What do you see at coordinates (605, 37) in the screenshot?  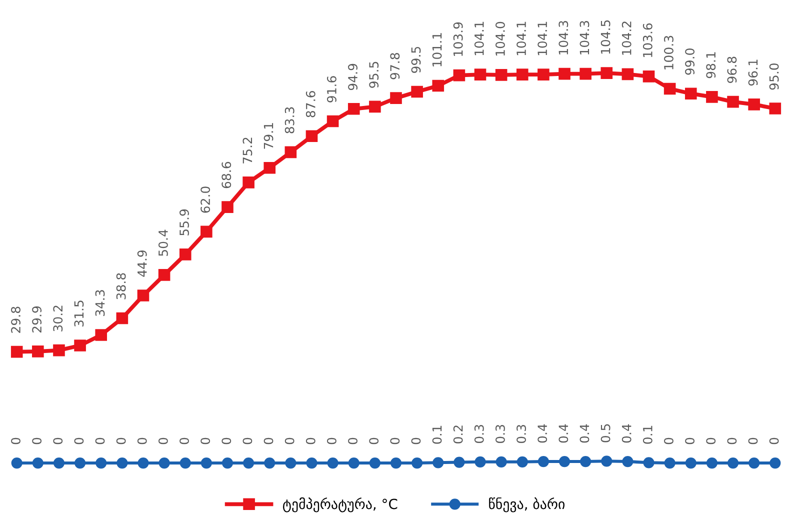 I see `data-label: 104.5` at bounding box center [605, 37].